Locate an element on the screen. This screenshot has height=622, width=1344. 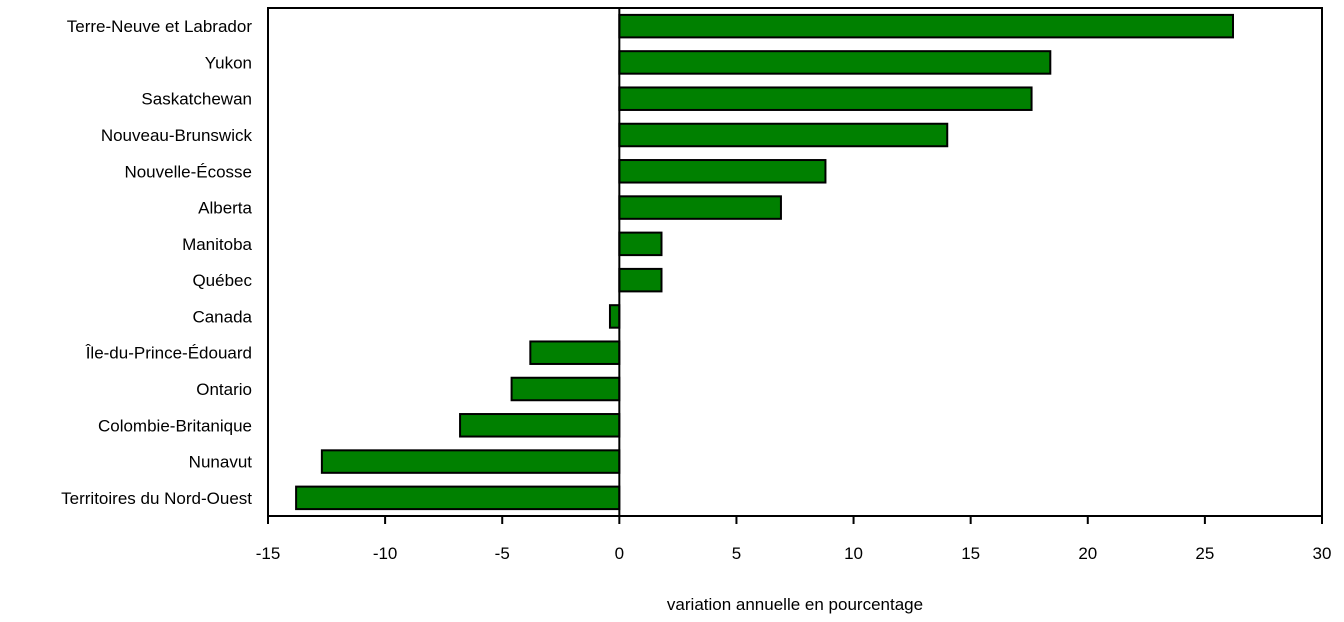
category-label: Saskatchewan is located at coordinates (196, 99).